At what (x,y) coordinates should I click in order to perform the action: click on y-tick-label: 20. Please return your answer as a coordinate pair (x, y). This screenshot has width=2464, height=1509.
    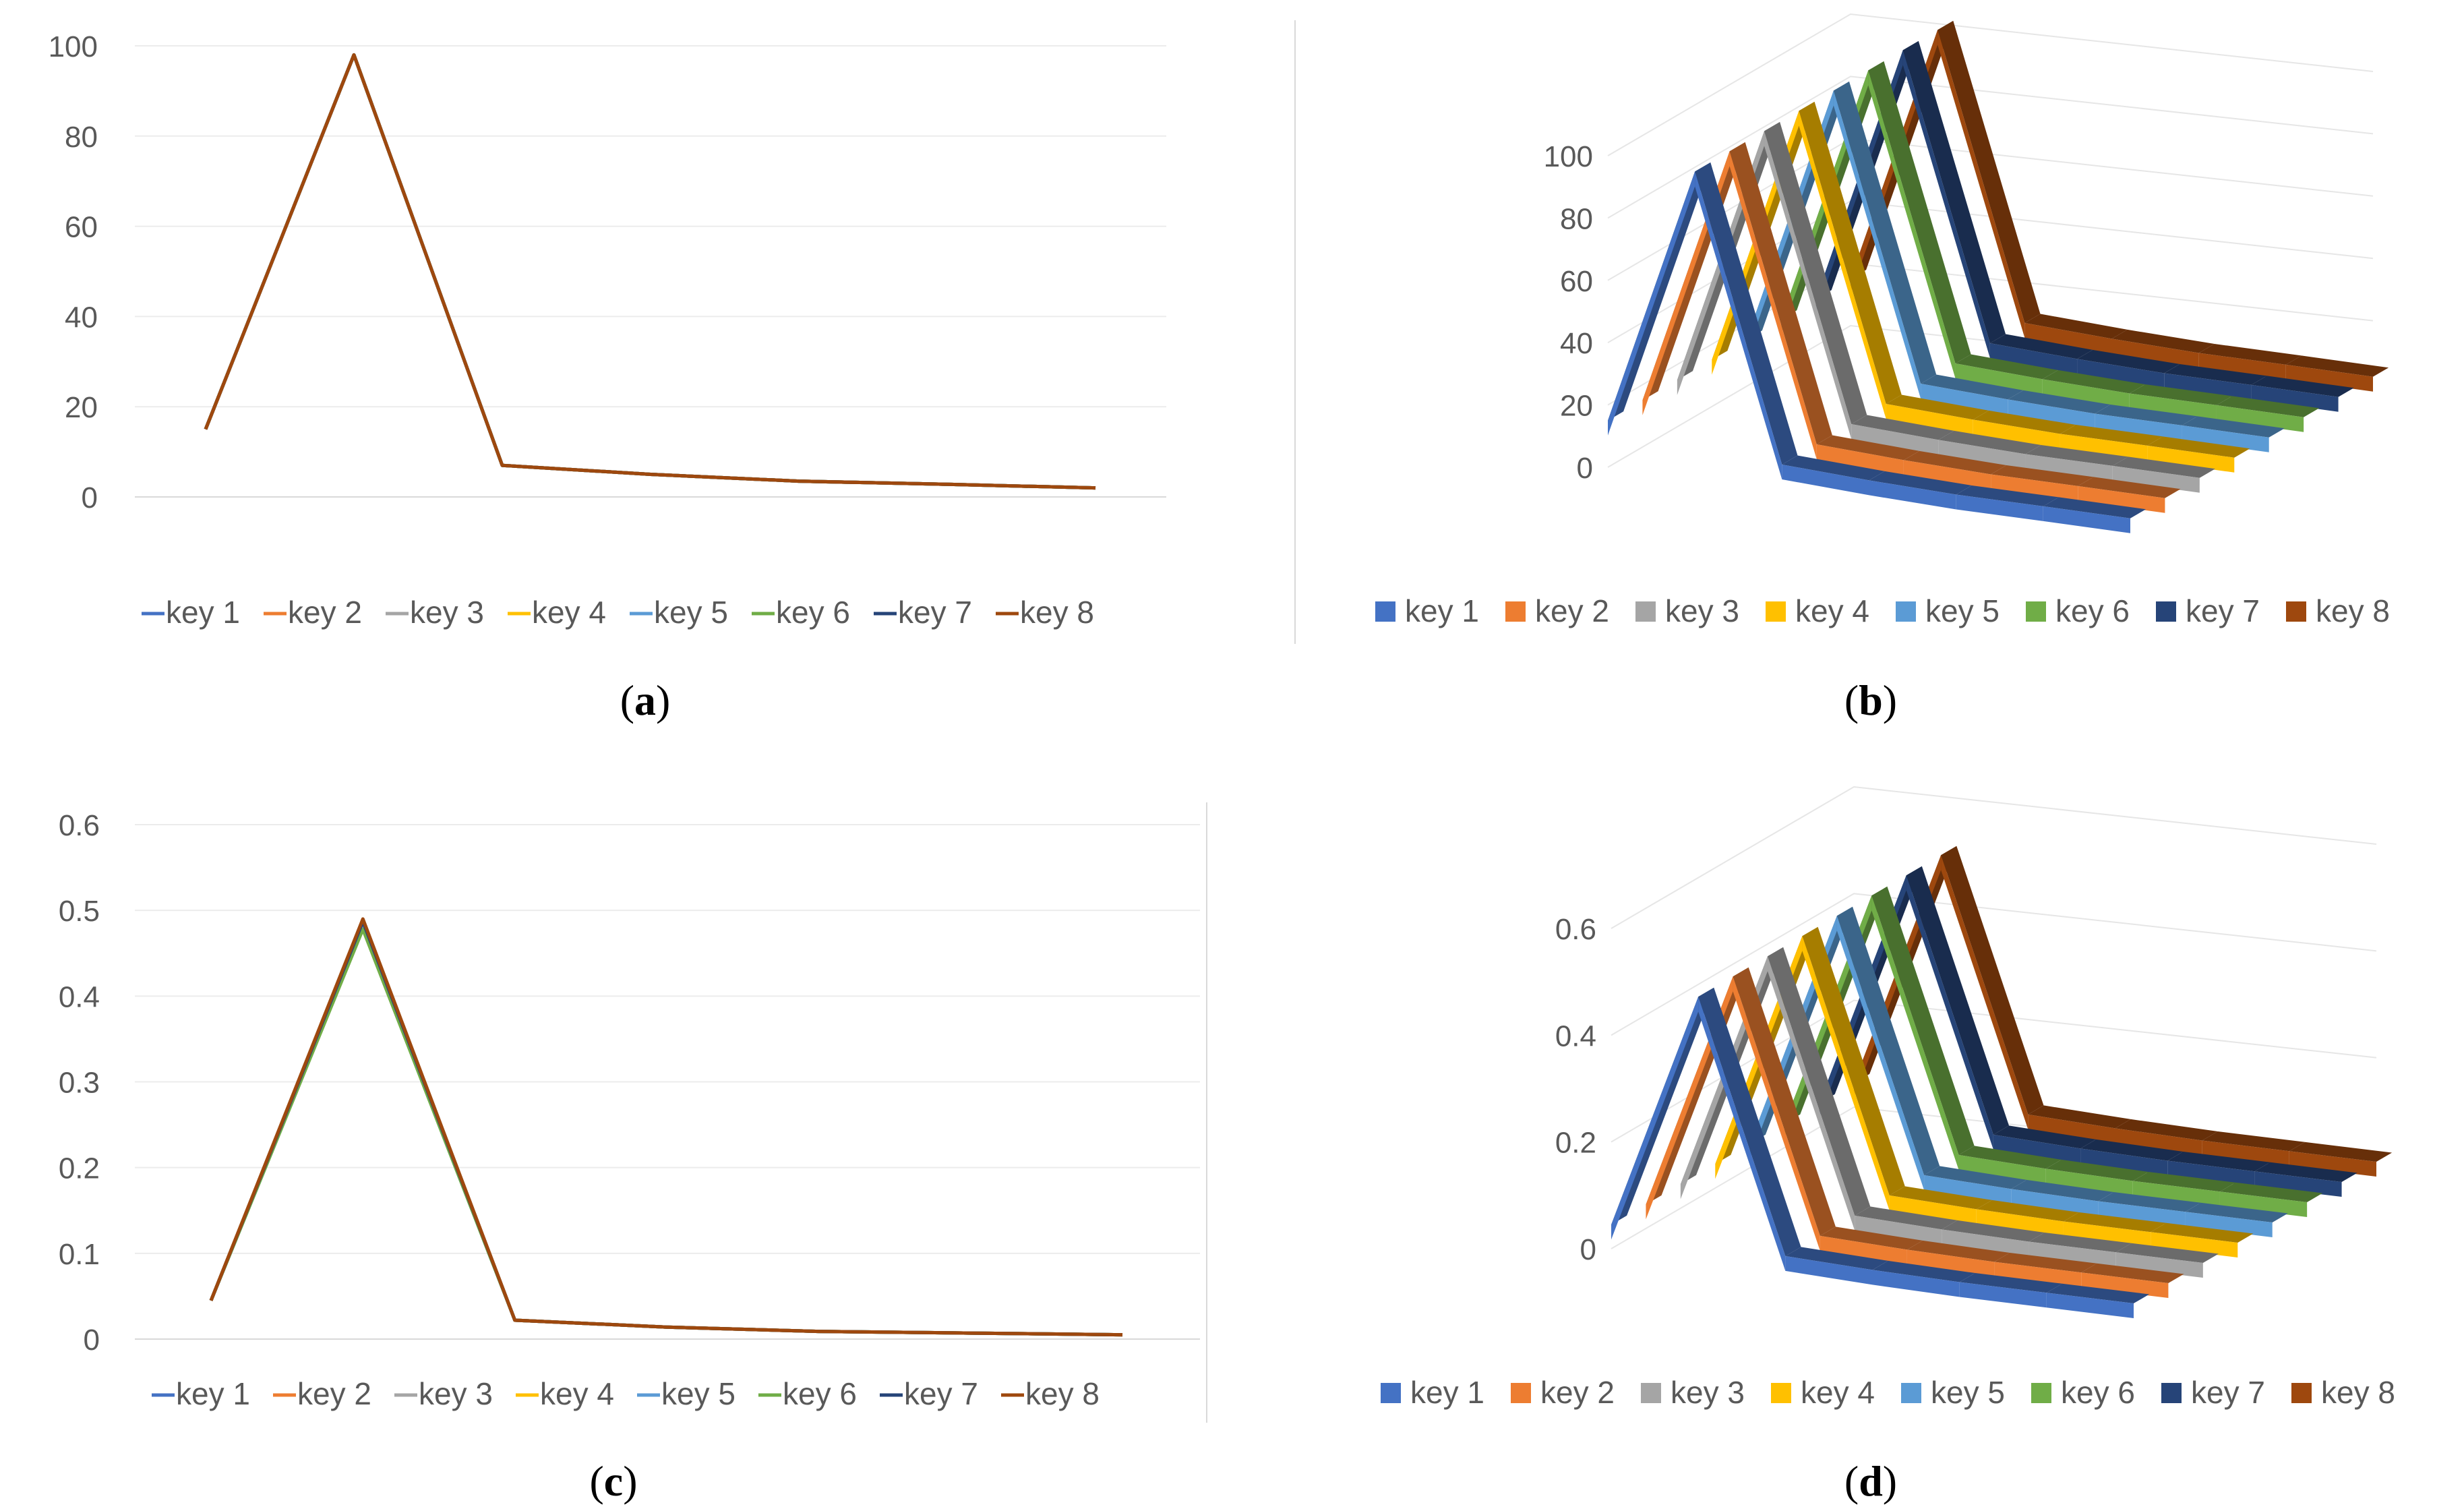
    Looking at the image, I should click on (81, 408).